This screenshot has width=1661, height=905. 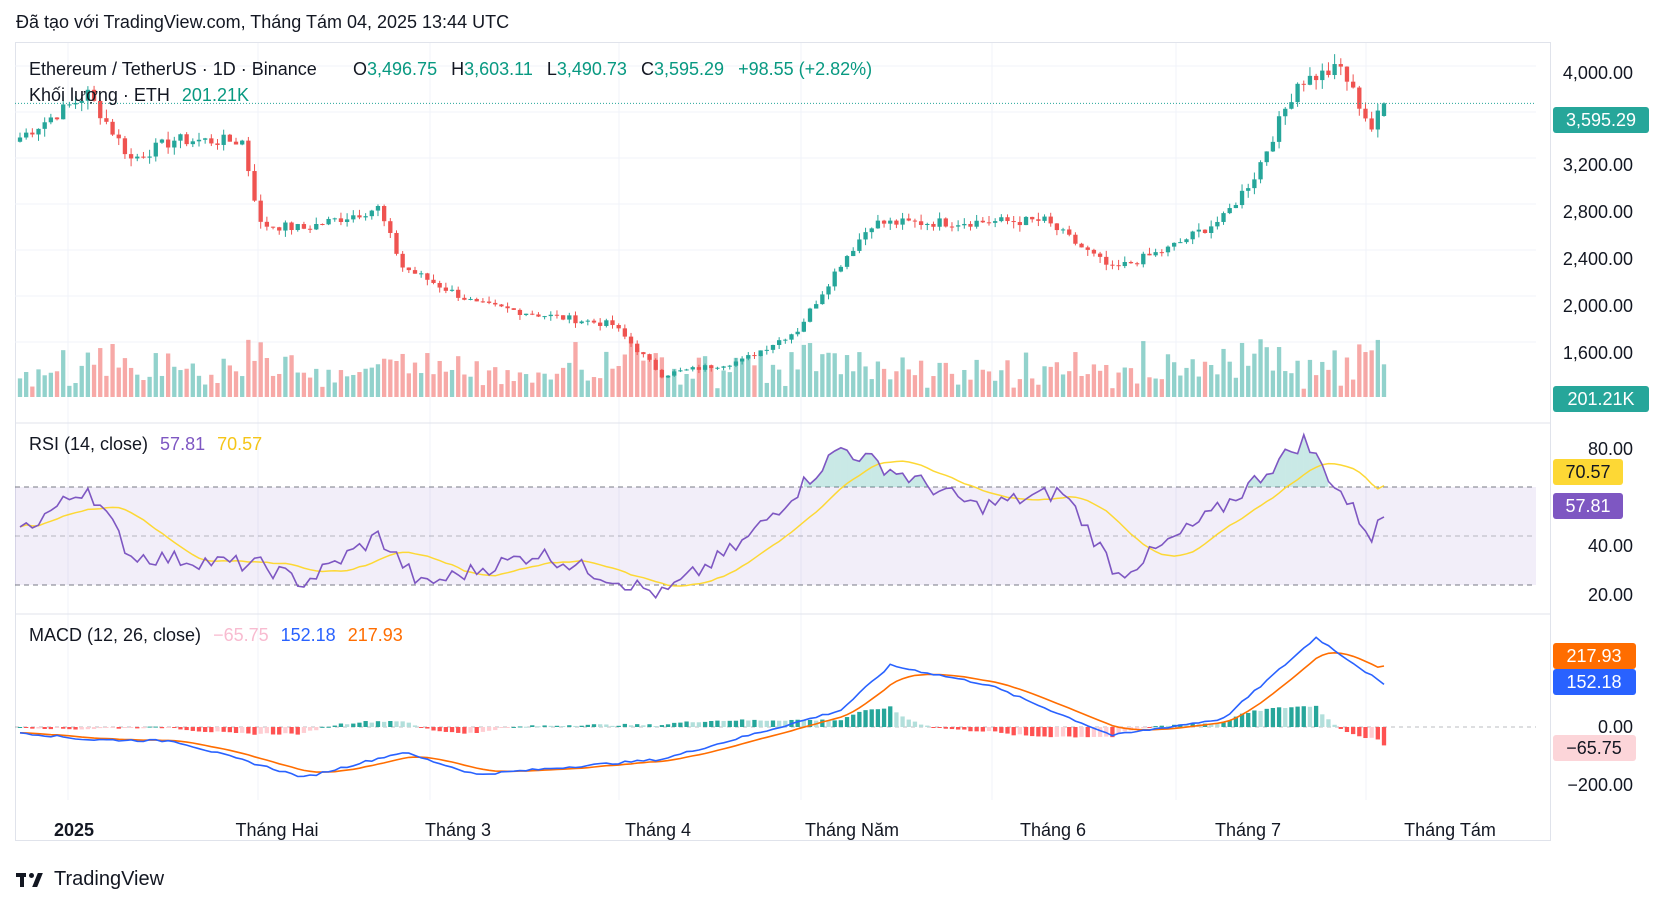 What do you see at coordinates (109, 879) in the screenshot?
I see `brand-name: TradingView` at bounding box center [109, 879].